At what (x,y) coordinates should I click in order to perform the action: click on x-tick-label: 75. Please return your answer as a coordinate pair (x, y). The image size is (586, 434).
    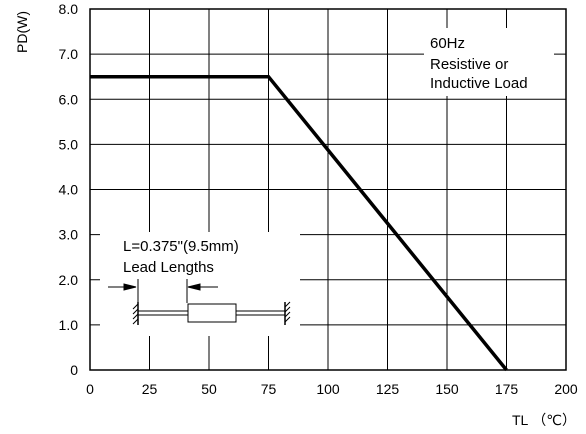
    Looking at the image, I should click on (269, 389).